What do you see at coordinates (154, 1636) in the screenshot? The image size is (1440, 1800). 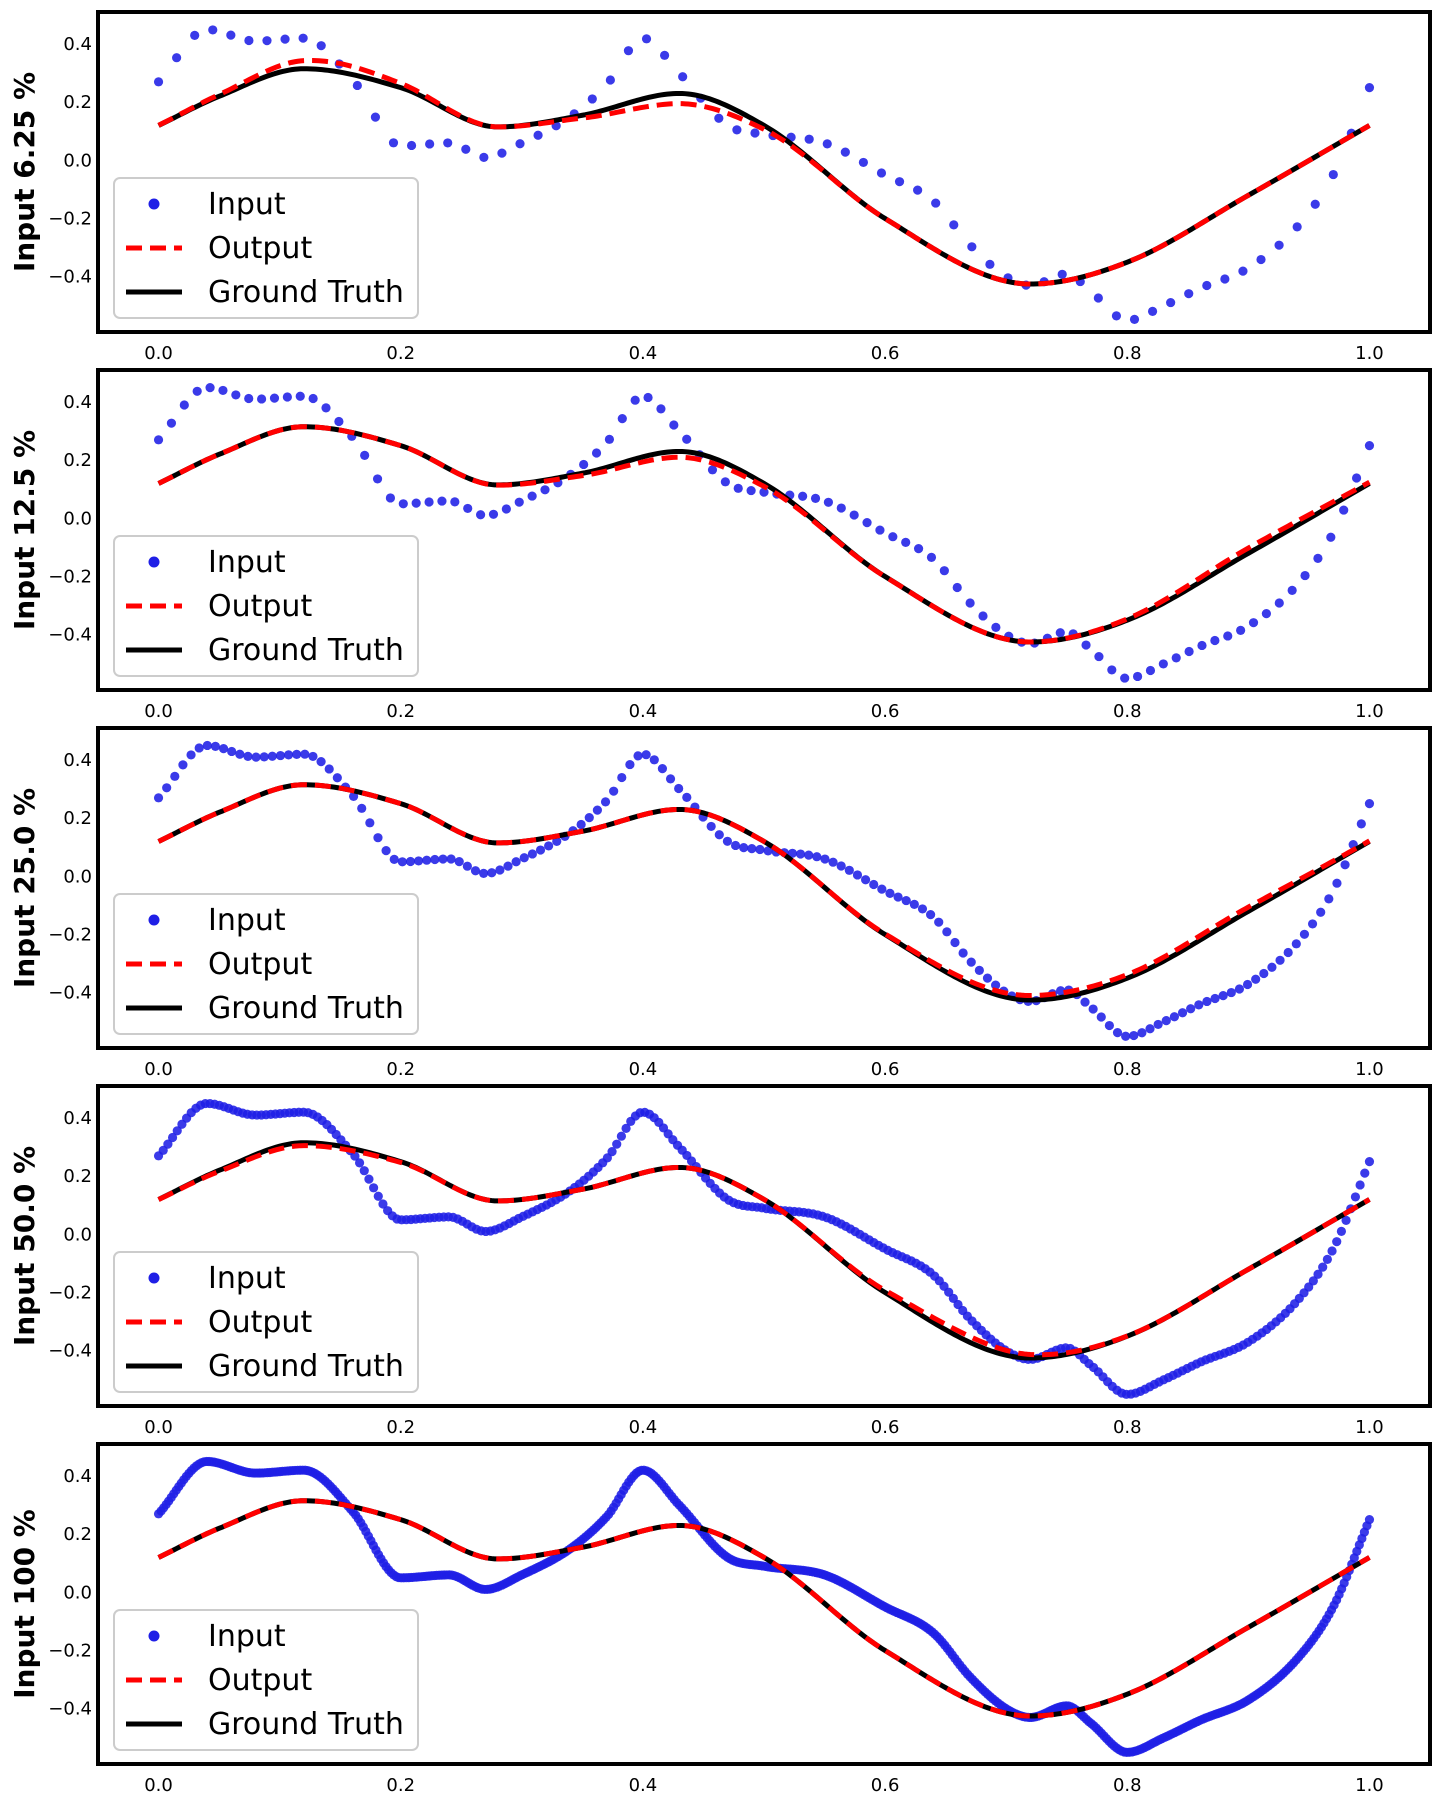 I see `legend-input-marker` at bounding box center [154, 1636].